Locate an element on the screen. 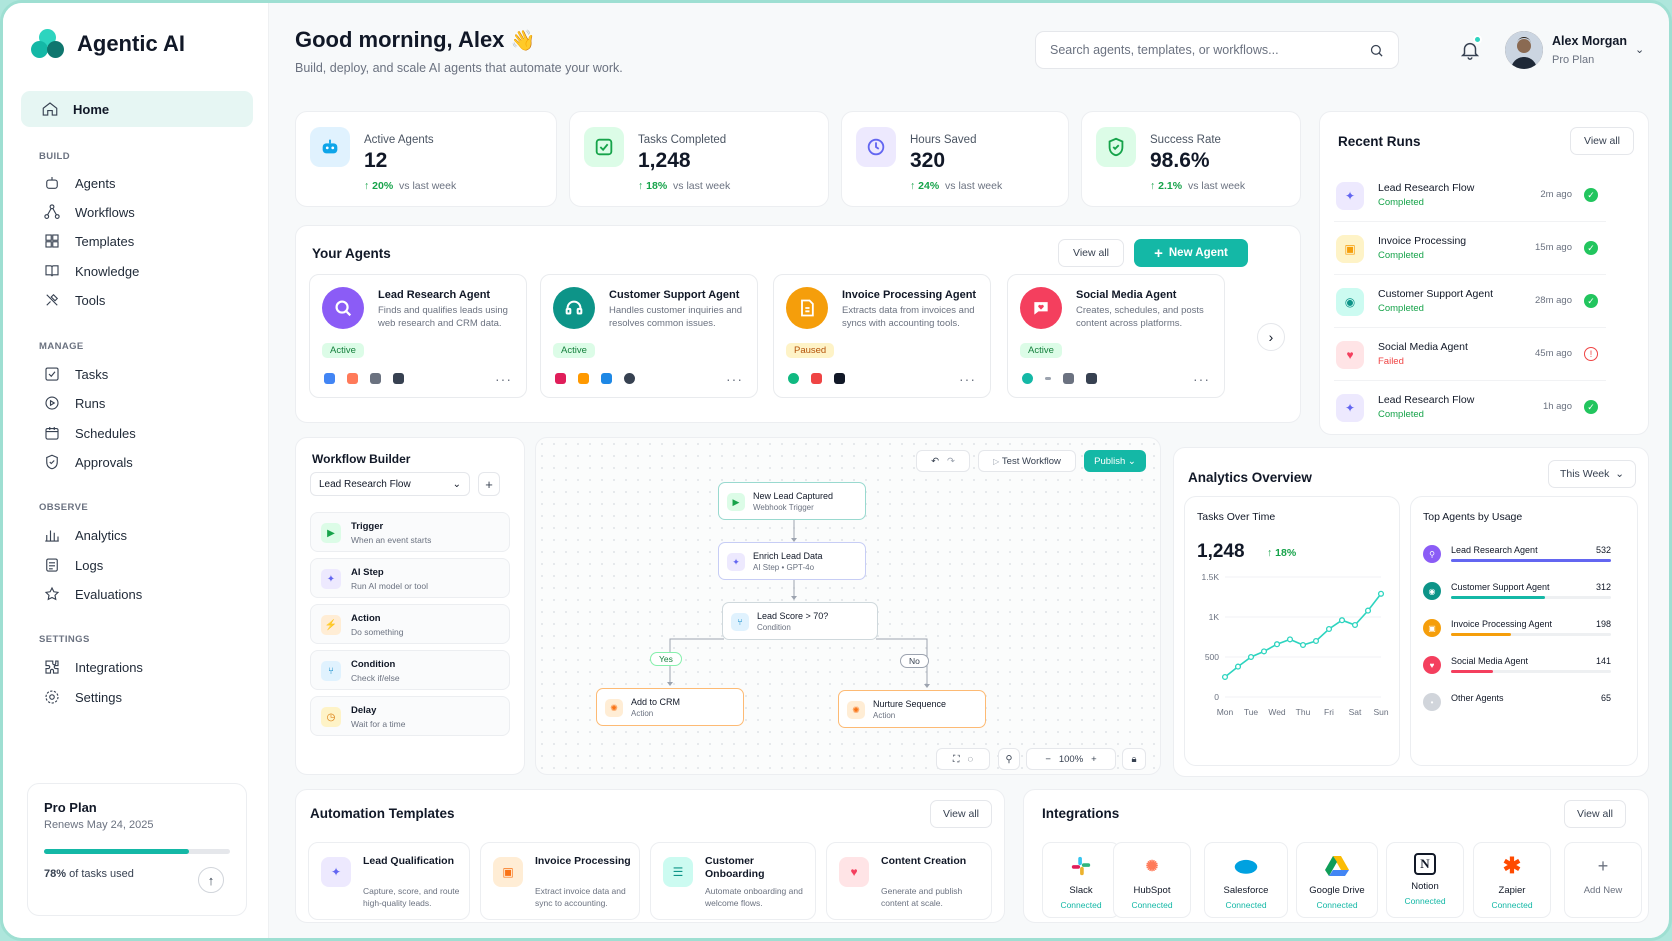 The image size is (1672, 941). bell-icon is located at coordinates (1470, 50).